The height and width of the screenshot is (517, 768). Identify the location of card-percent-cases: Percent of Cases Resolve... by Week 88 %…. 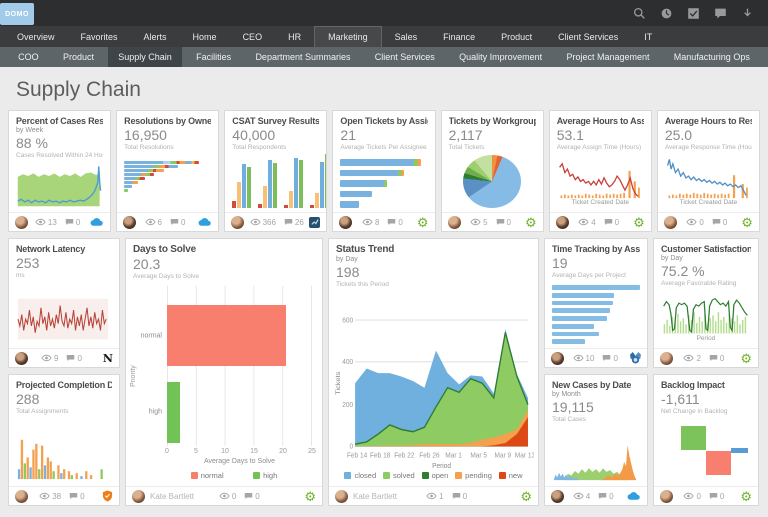
(60, 171).